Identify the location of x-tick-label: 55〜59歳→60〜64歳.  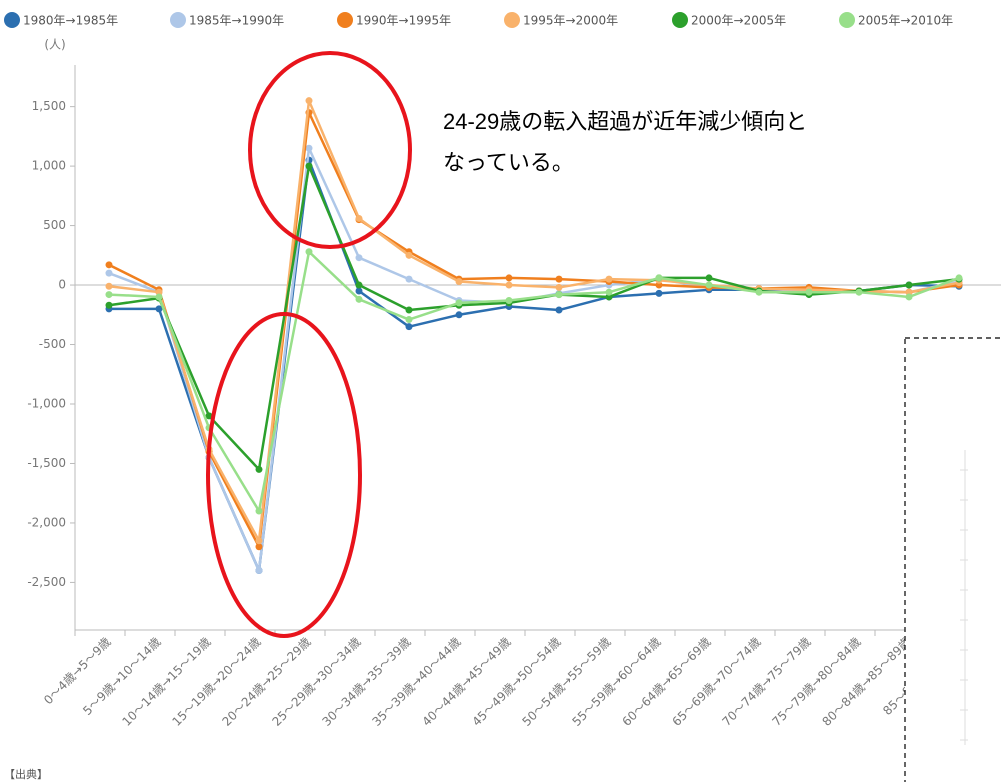
(616, 682).